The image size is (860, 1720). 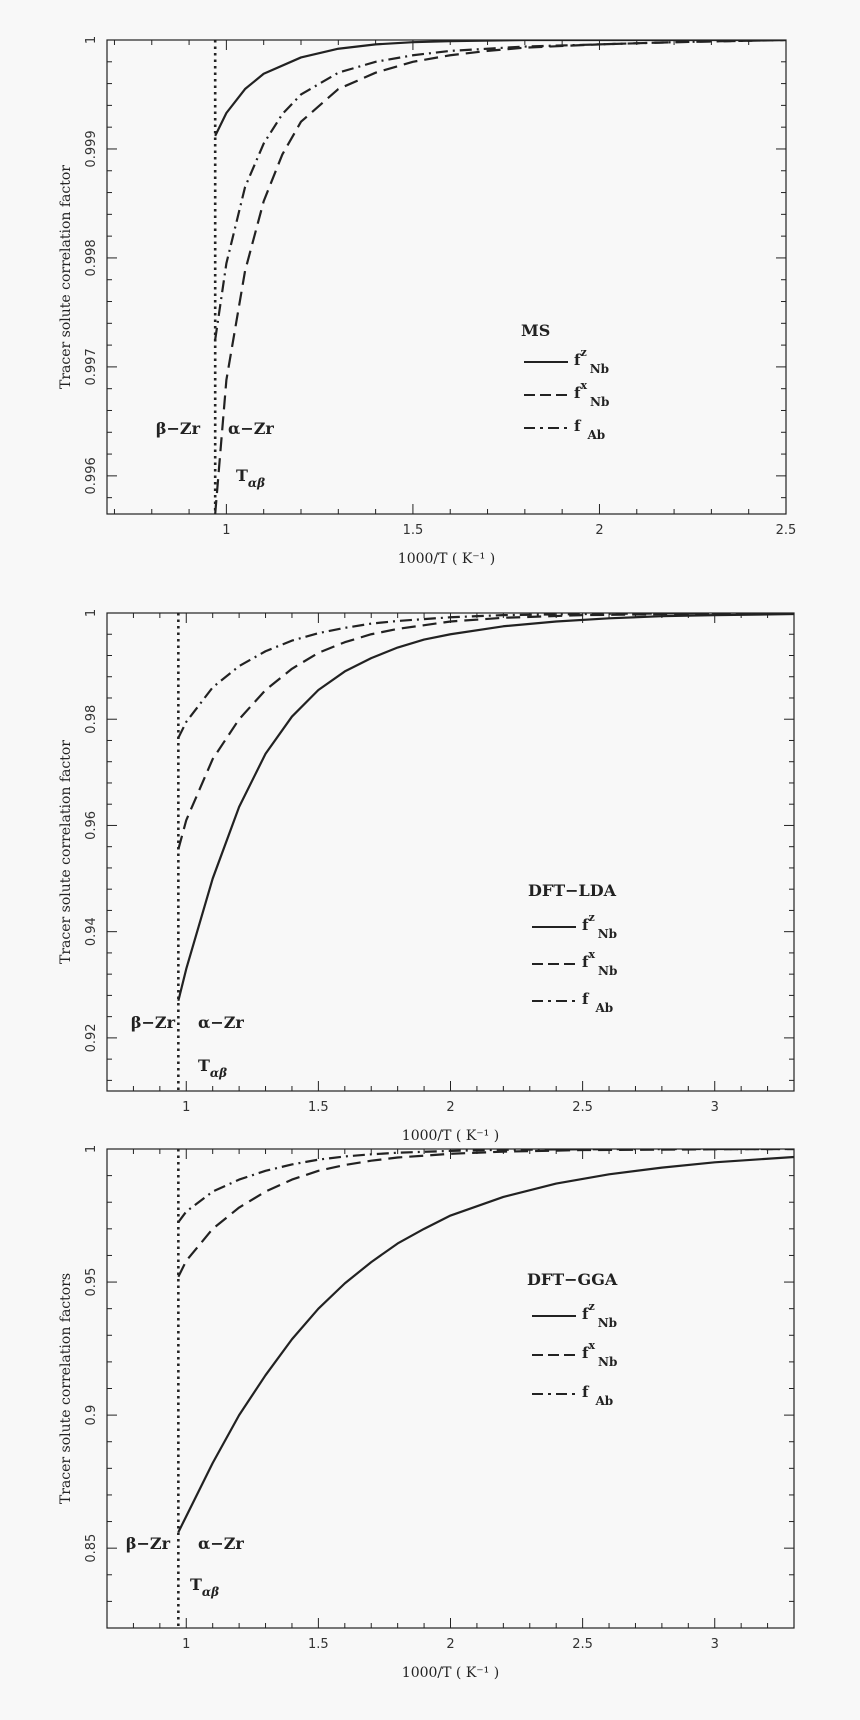 What do you see at coordinates (91, 366) in the screenshot?
I see `y-tick-label: 0.997` at bounding box center [91, 366].